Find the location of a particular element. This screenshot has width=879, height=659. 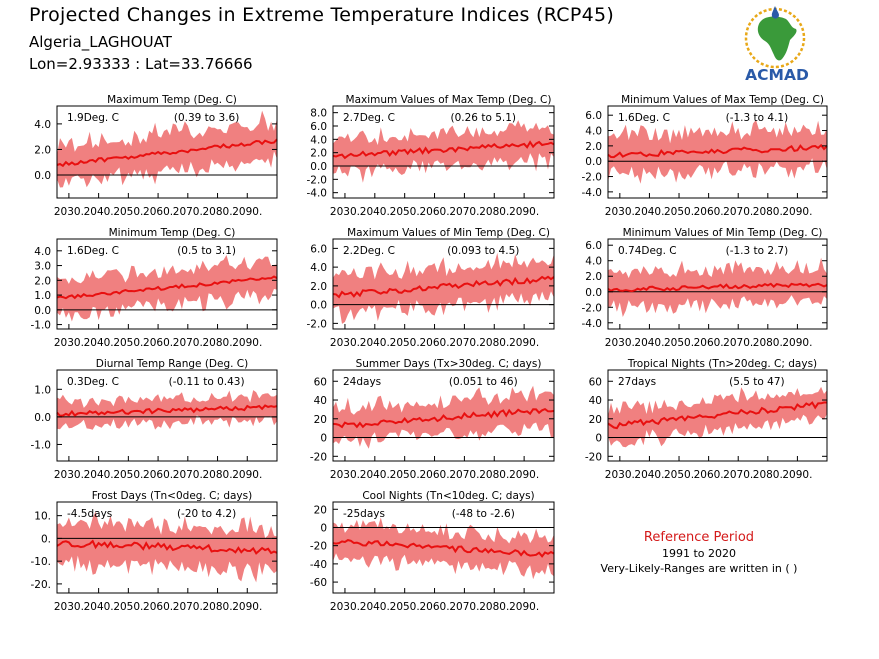

chart-title: Minimum Values of Min Temp (Deg. C) is located at coordinates (723, 233).